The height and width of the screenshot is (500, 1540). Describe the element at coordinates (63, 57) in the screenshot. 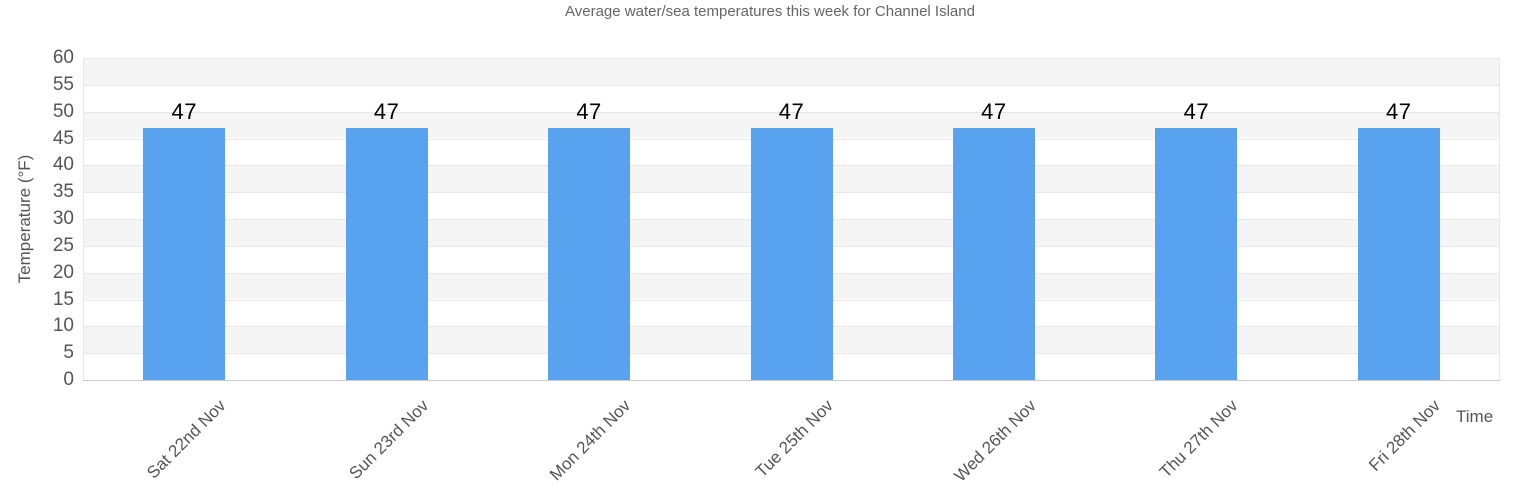

I see `y-tick-label: 60` at that location.